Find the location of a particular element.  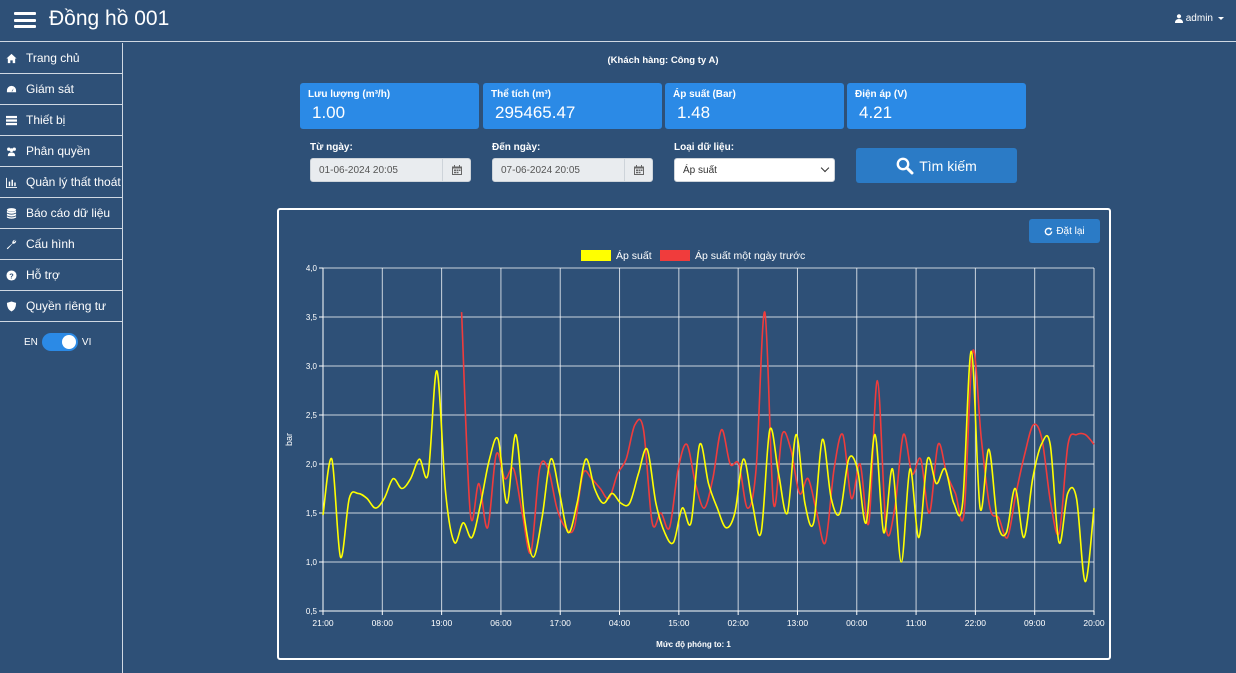

dashboard-icon is located at coordinates (11, 89).